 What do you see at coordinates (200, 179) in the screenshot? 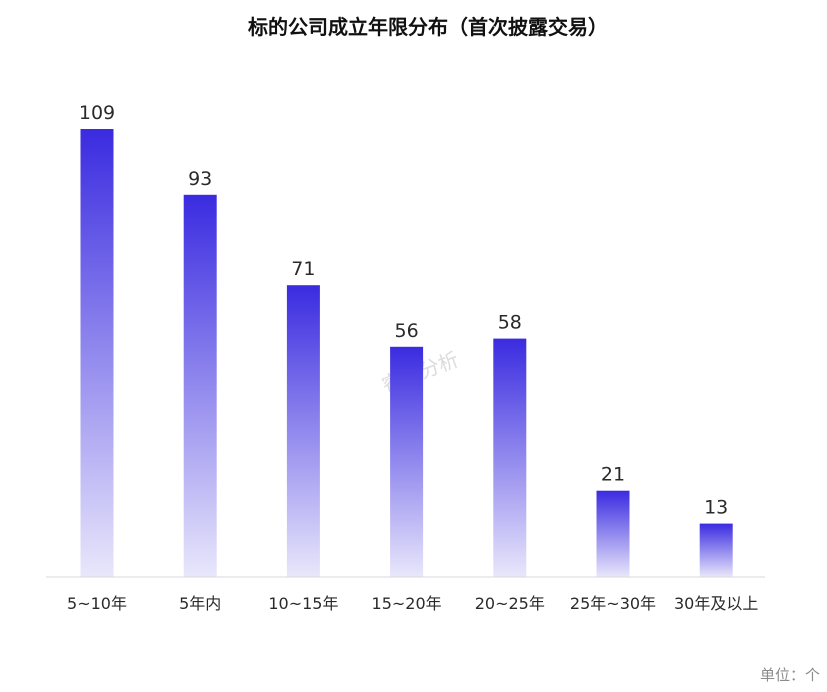
I see `bar-value-label-1: 93` at bounding box center [200, 179].